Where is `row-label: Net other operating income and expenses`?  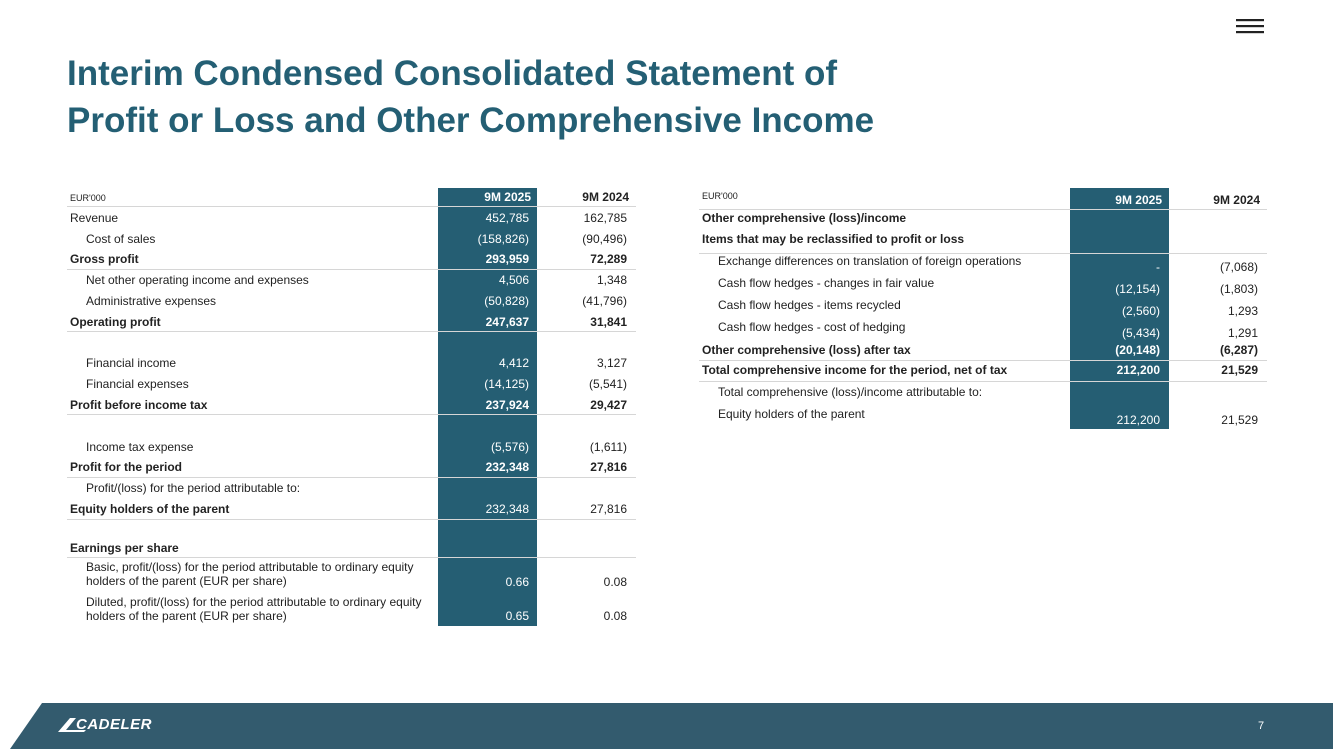 row-label: Net other operating income and expenses is located at coordinates (197, 280).